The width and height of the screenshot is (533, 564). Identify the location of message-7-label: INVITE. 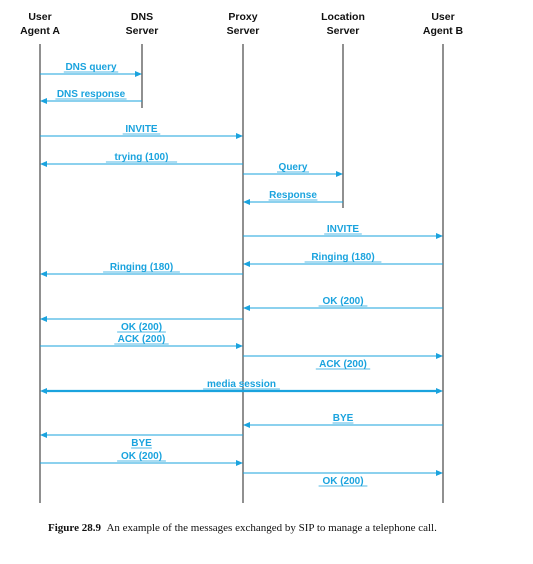
(343, 229).